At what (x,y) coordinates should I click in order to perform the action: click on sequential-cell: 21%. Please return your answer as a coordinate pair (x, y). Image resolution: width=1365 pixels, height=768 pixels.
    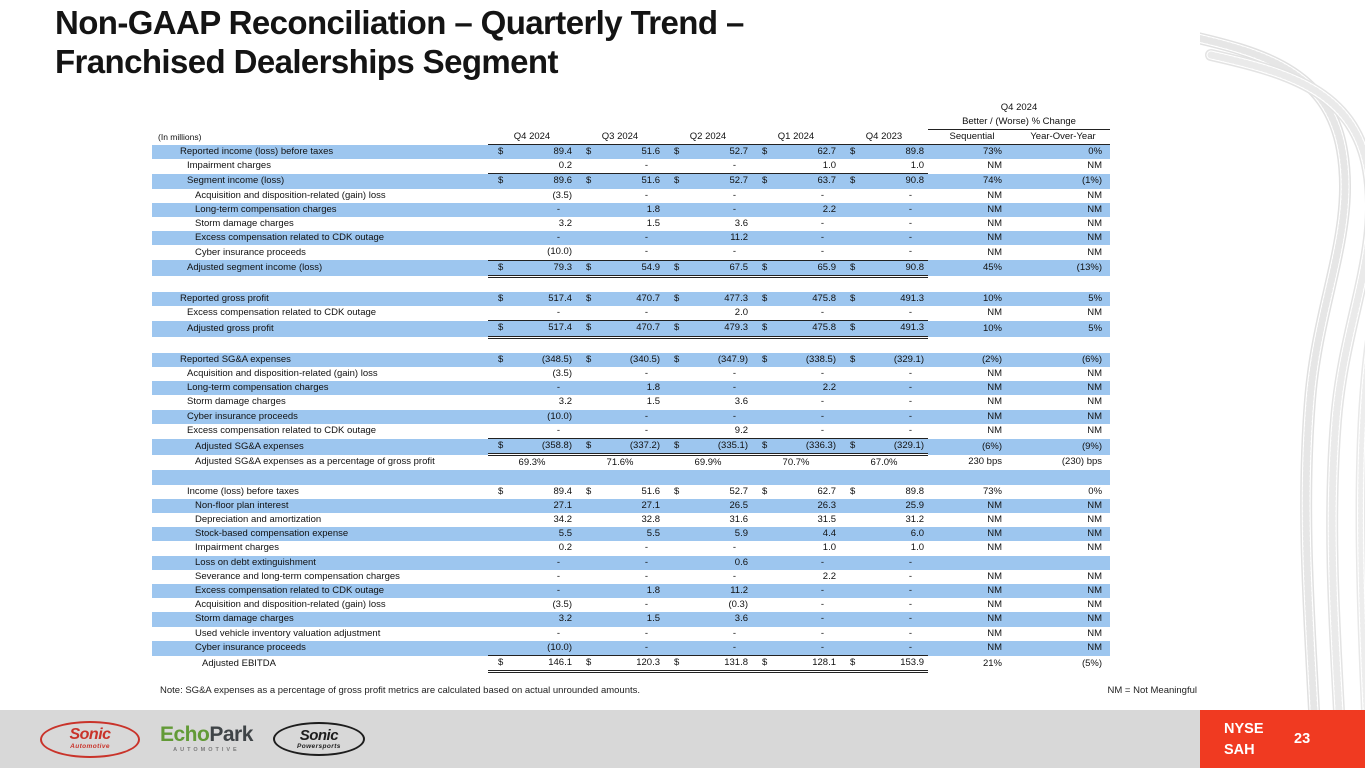
    Looking at the image, I should click on (992, 663).